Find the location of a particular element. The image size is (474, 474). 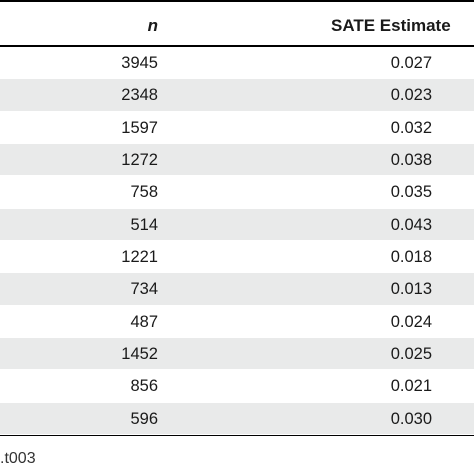

cell-n: 514 is located at coordinates (144, 224).